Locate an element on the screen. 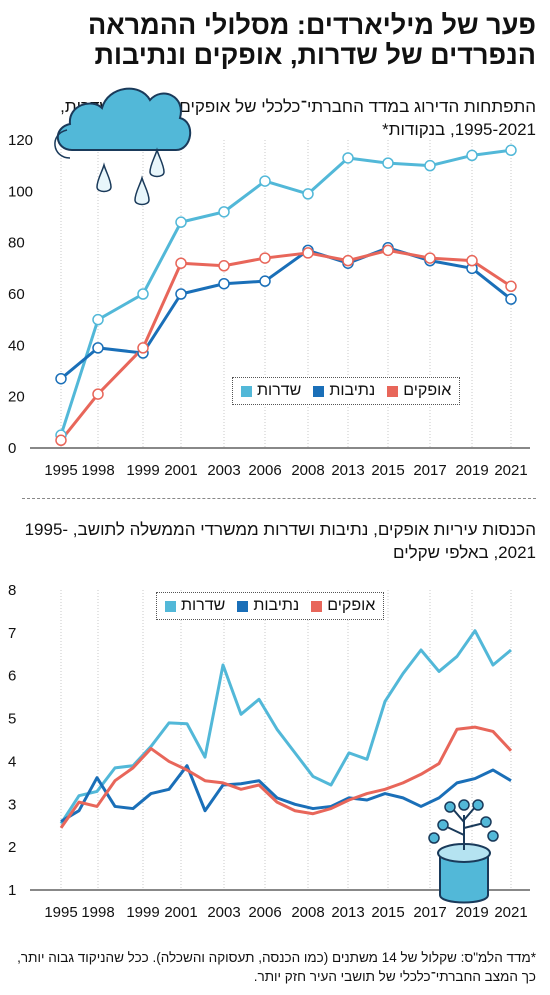  chart2-legend: שדרות נתיבות אופקים is located at coordinates (270, 606).